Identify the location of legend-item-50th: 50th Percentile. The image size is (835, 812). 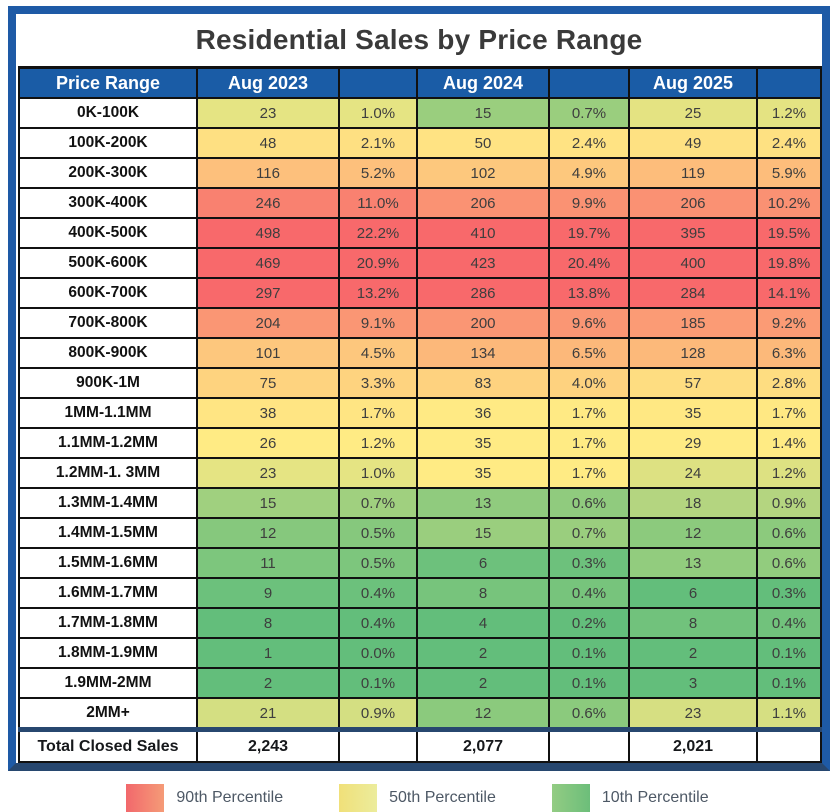
(417, 798).